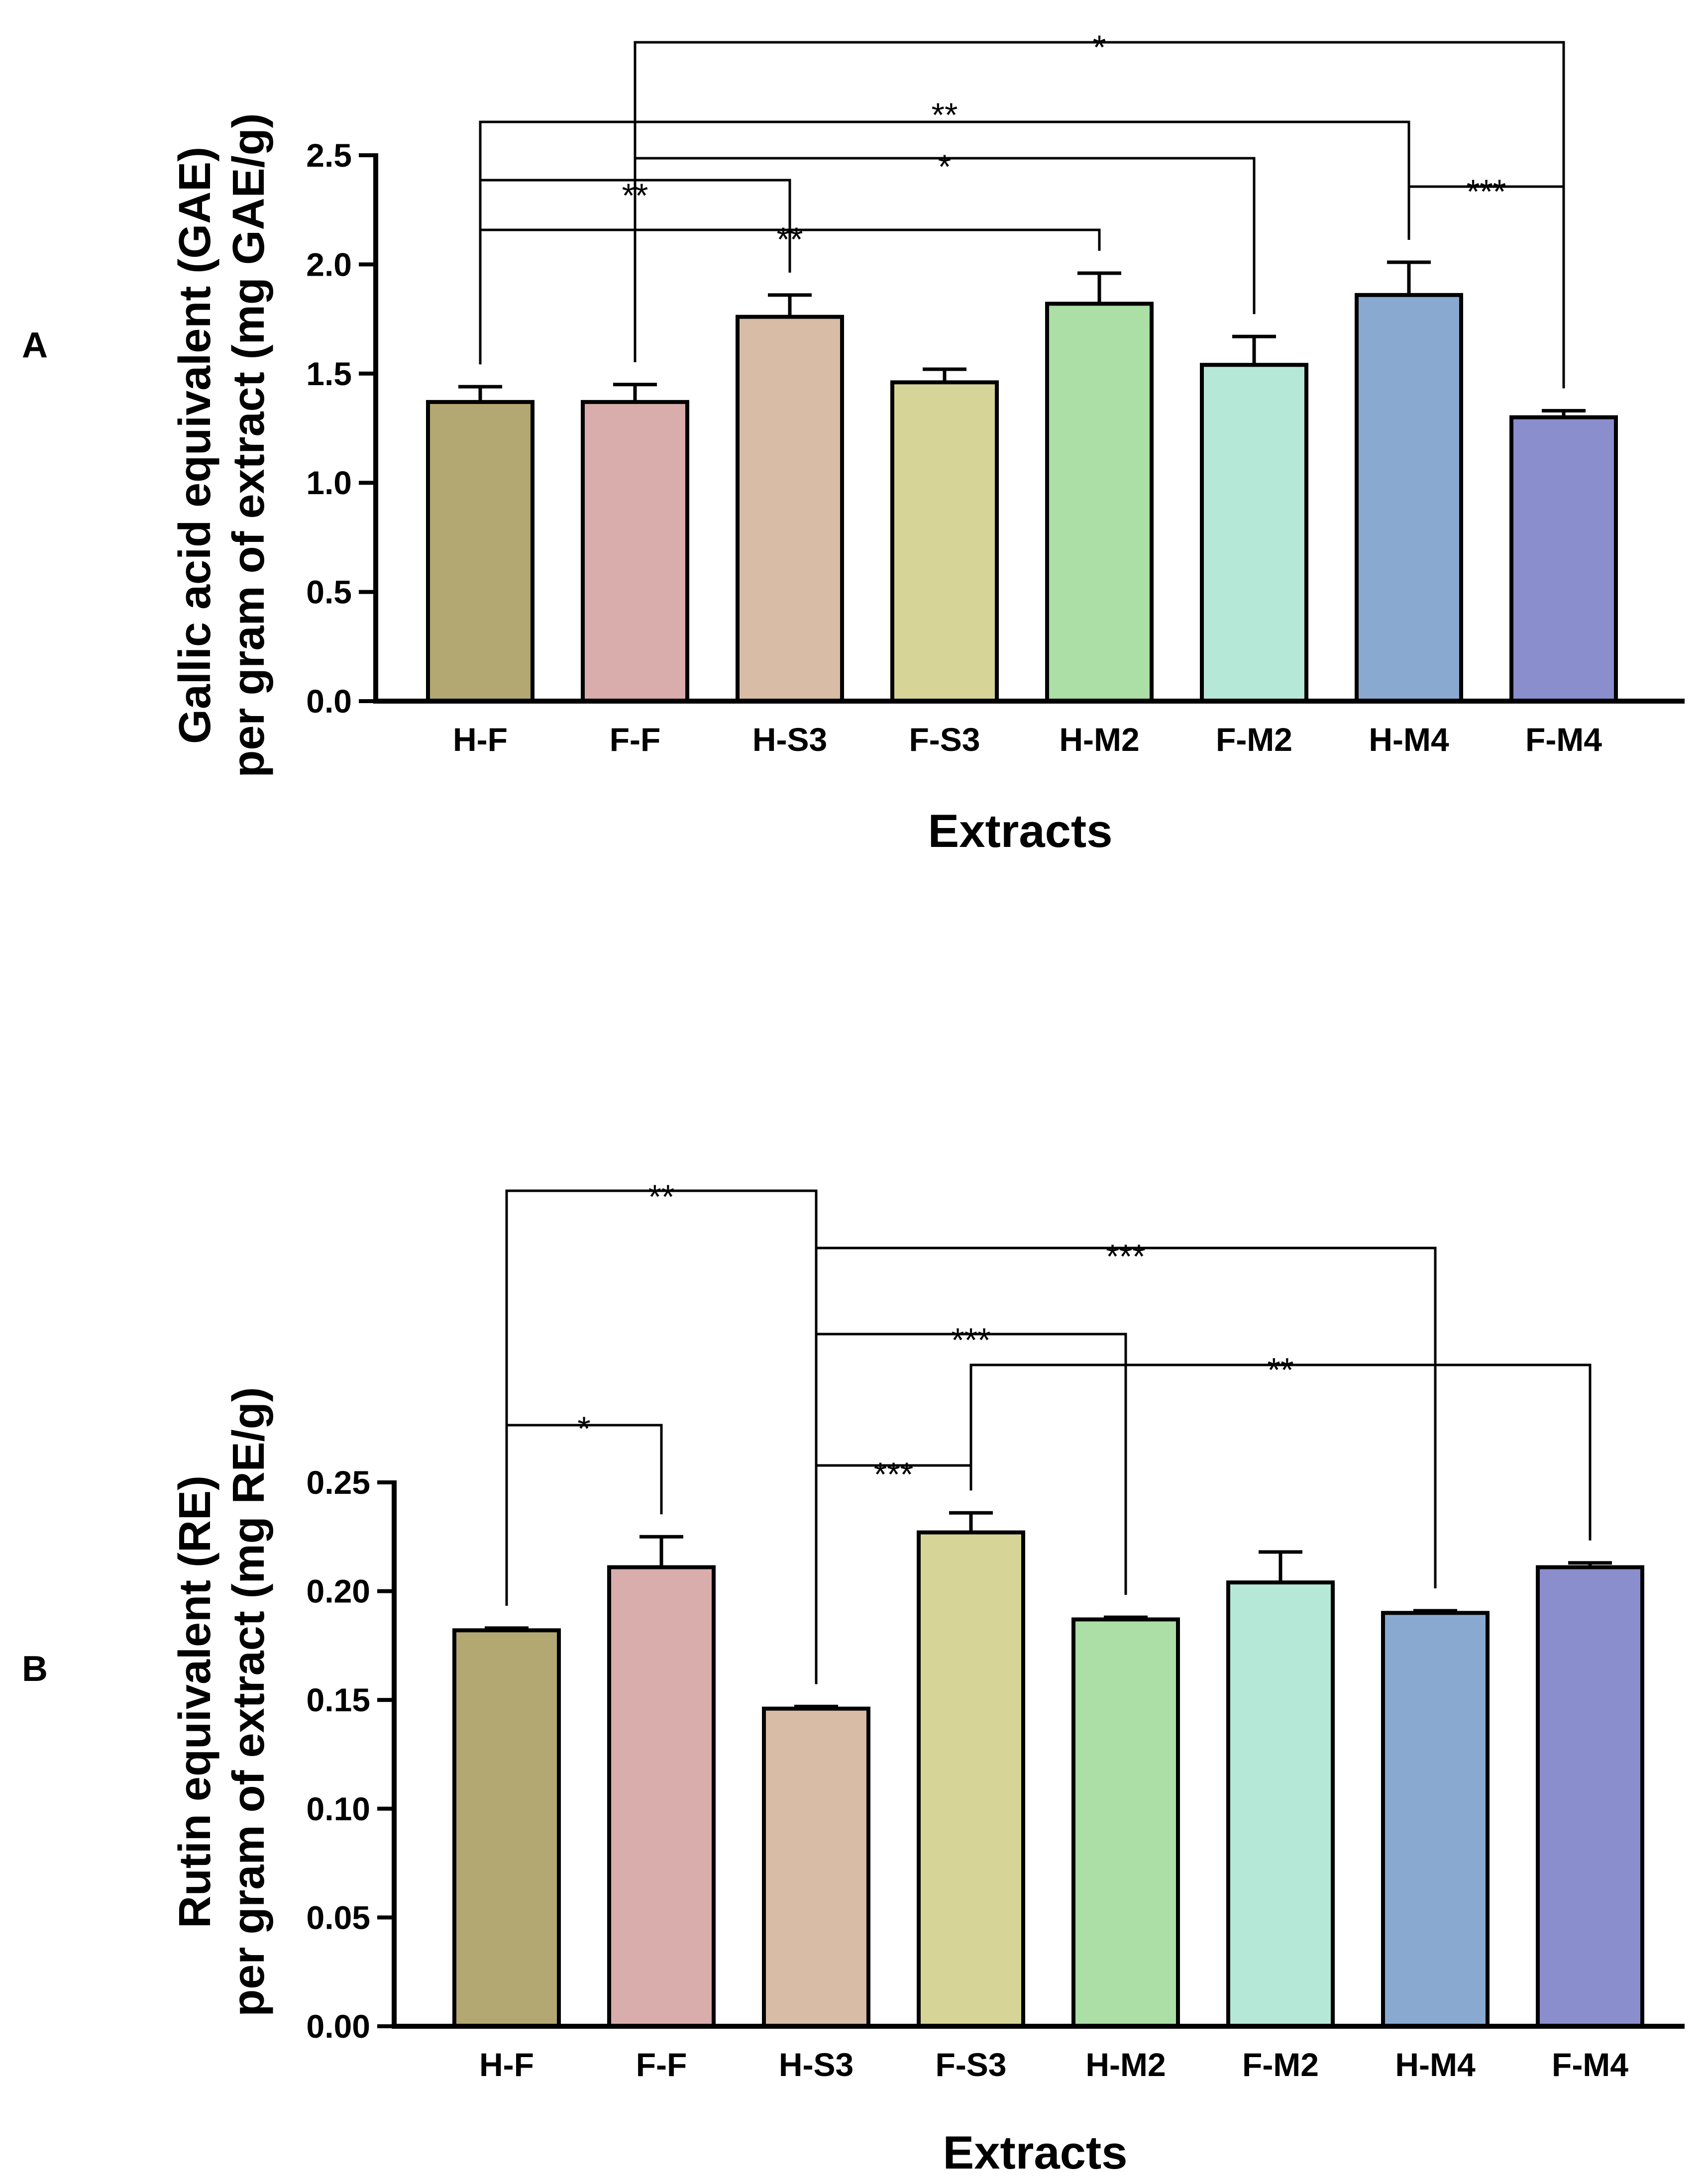 Image resolution: width=1707 pixels, height=2184 pixels. Describe the element at coordinates (1280, 2064) in the screenshot. I see `panel-b-x-tick-label: F-M2` at that location.